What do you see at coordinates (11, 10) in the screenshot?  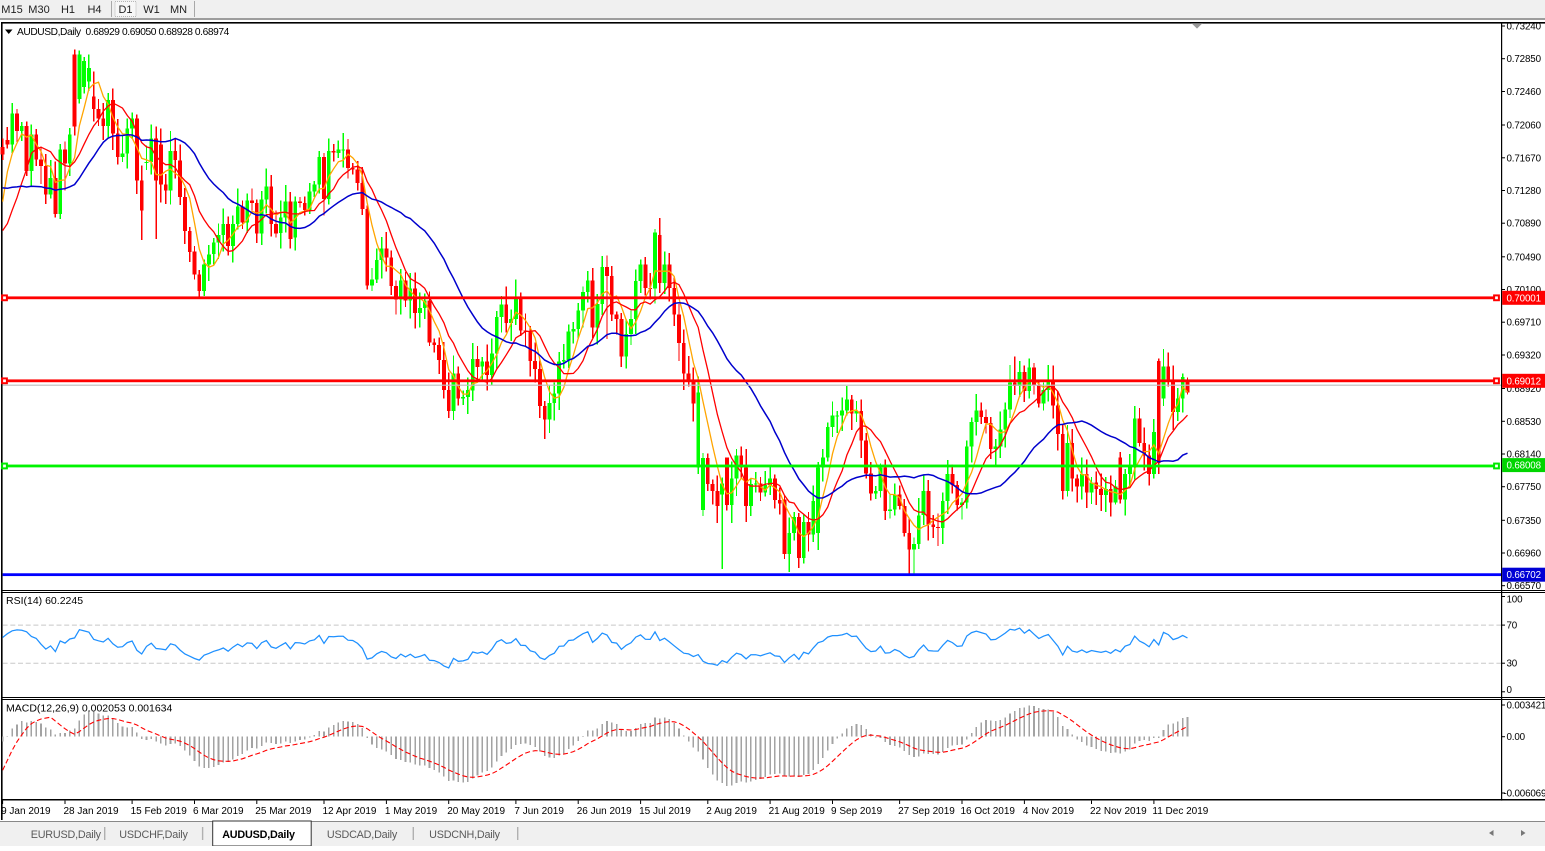 I see `svg-text: M15` at bounding box center [11, 10].